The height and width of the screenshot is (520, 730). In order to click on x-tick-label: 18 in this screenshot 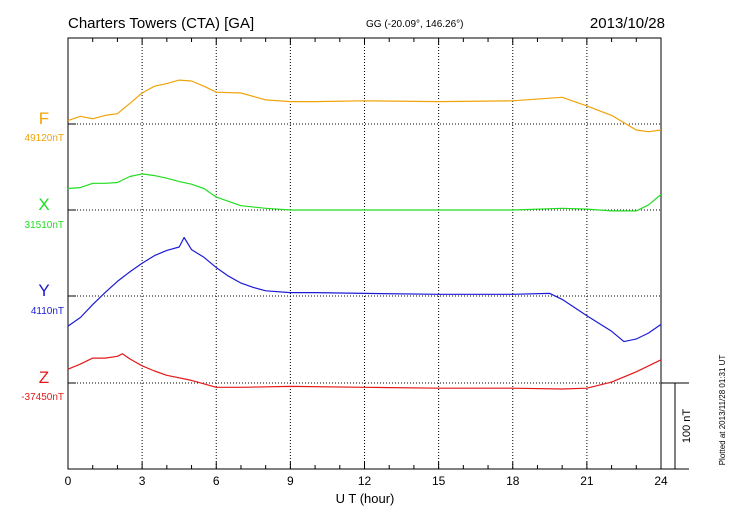, I will do `click(513, 481)`.